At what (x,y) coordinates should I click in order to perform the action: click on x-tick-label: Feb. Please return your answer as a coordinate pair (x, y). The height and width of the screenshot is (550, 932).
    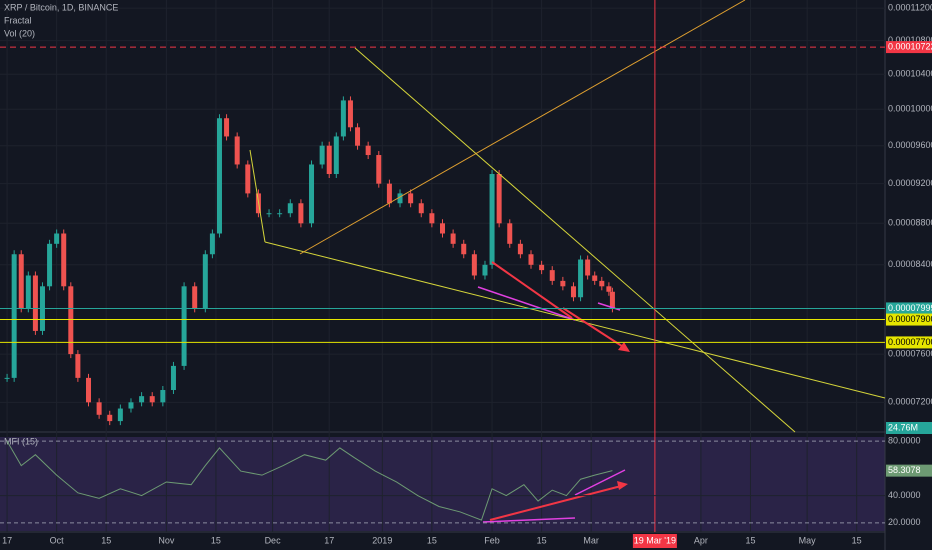
    Looking at the image, I should click on (492, 540).